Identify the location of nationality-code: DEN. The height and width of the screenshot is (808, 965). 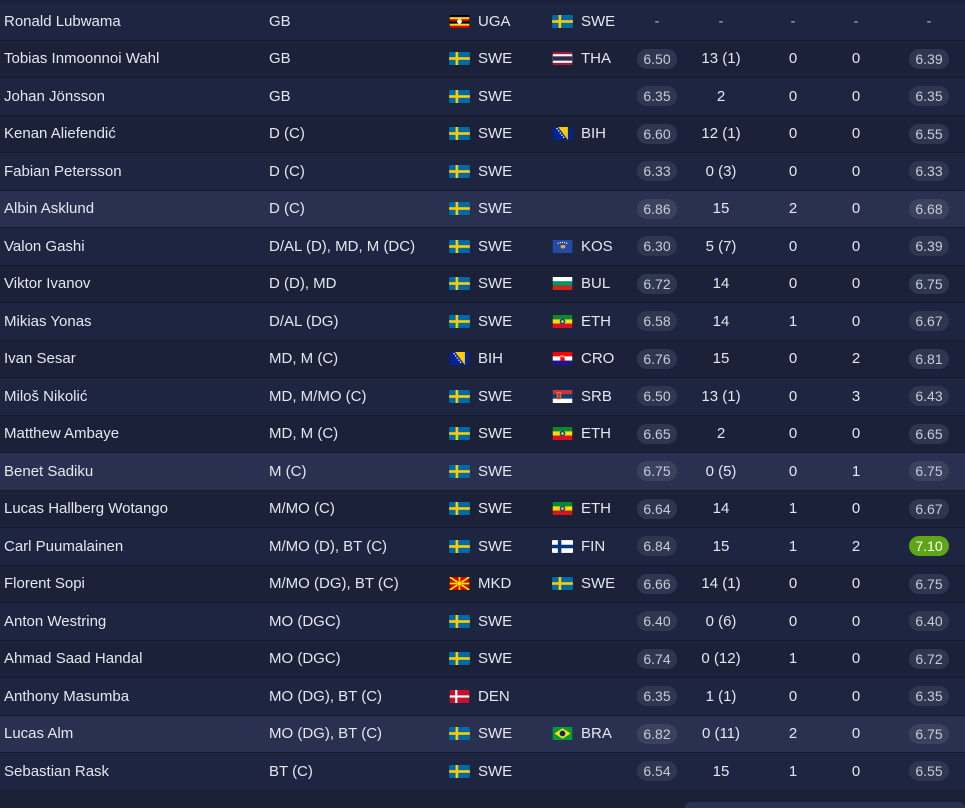
(494, 696).